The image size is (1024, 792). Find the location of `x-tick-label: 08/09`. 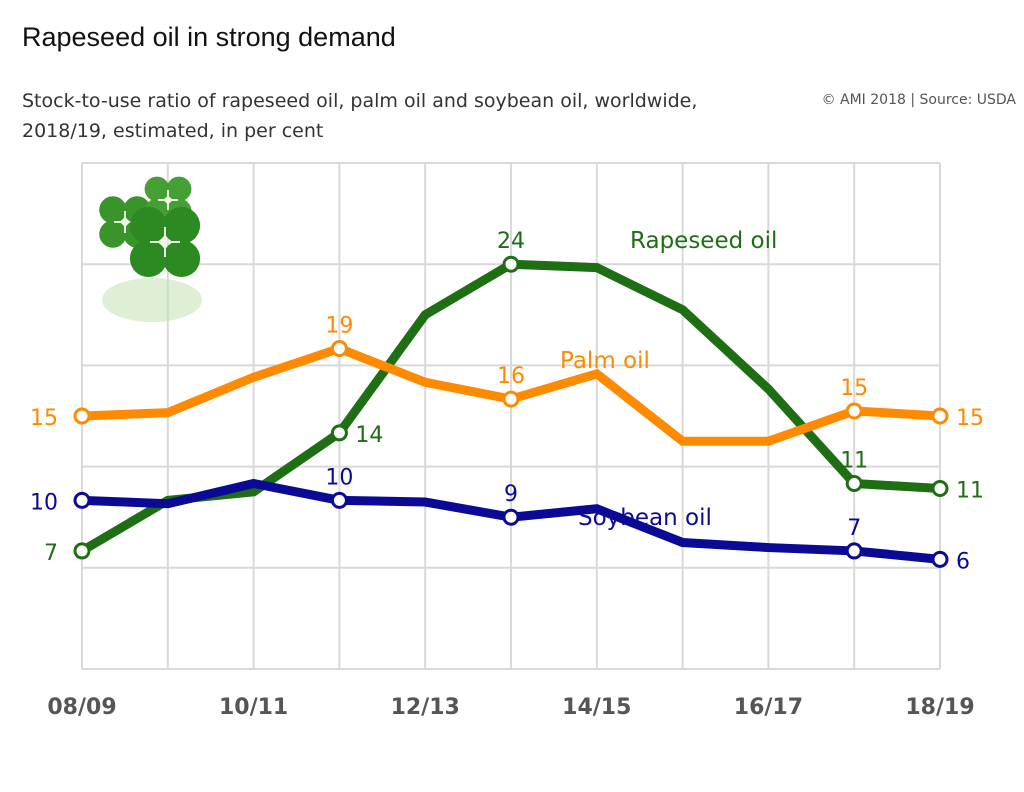

x-tick-label: 08/09 is located at coordinates (81, 707).